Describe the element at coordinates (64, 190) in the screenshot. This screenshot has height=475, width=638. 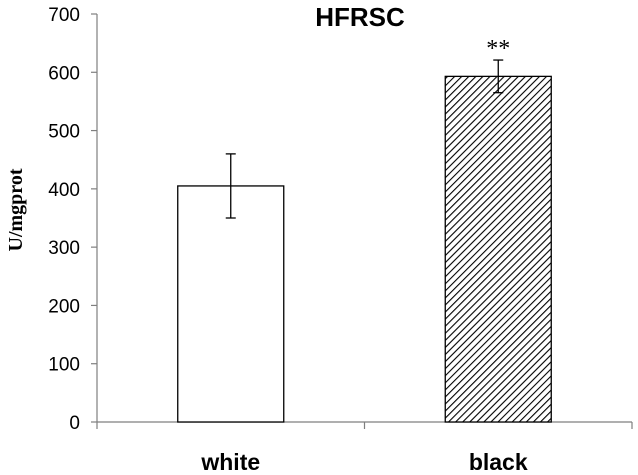
I see `y-tick-label: 400` at that location.